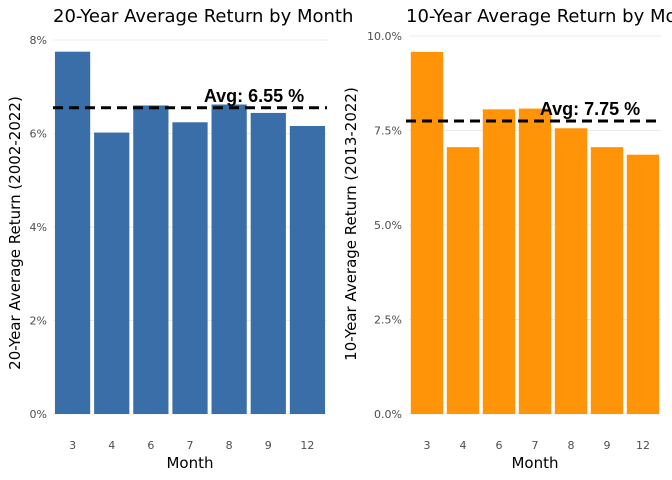  I want to click on y-tick-label: 2.5%, so click(388, 320).